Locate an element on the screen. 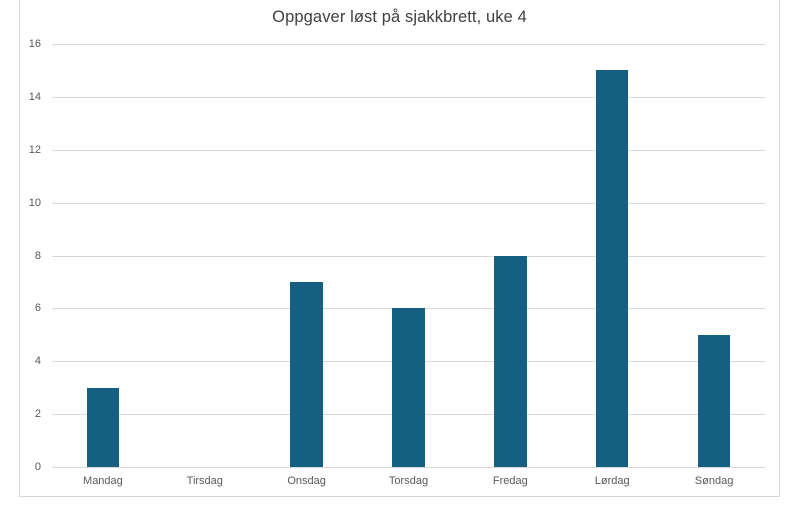 The height and width of the screenshot is (505, 793). x-axis-tick-label: Tirsdag is located at coordinates (204, 481).